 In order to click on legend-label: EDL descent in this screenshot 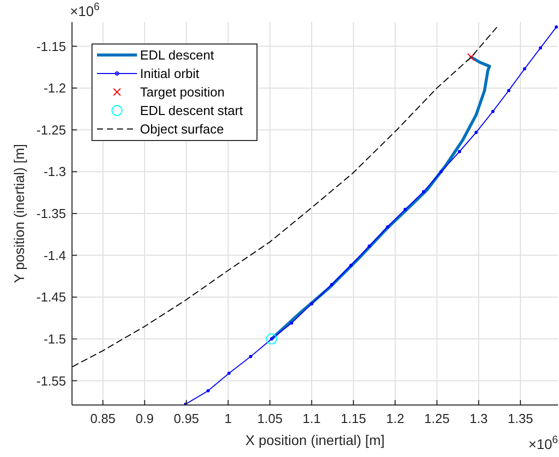, I will do `click(177, 55)`.